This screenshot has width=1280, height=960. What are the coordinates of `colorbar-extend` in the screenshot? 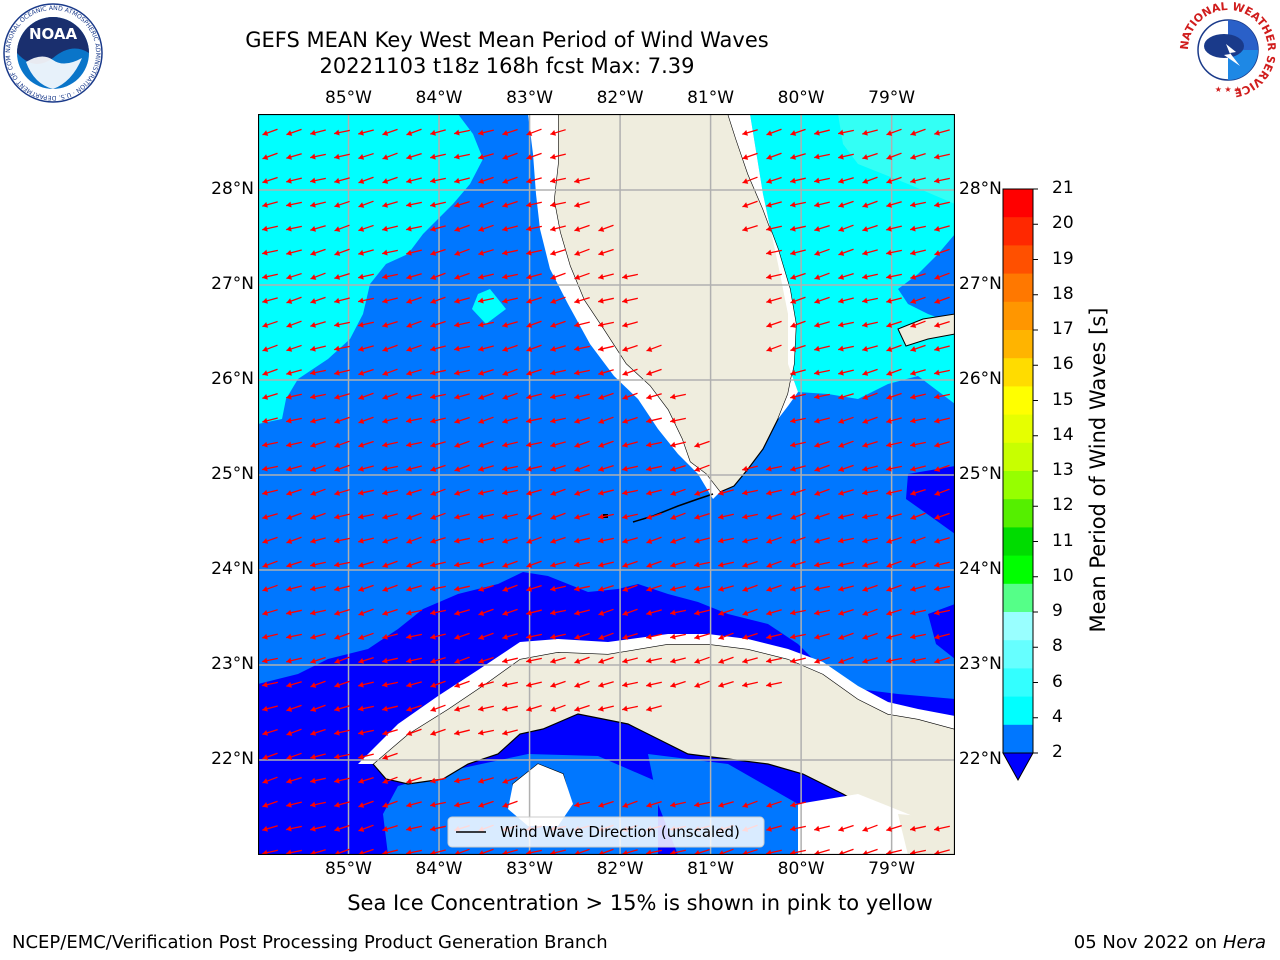 It's located at (1018, 767).